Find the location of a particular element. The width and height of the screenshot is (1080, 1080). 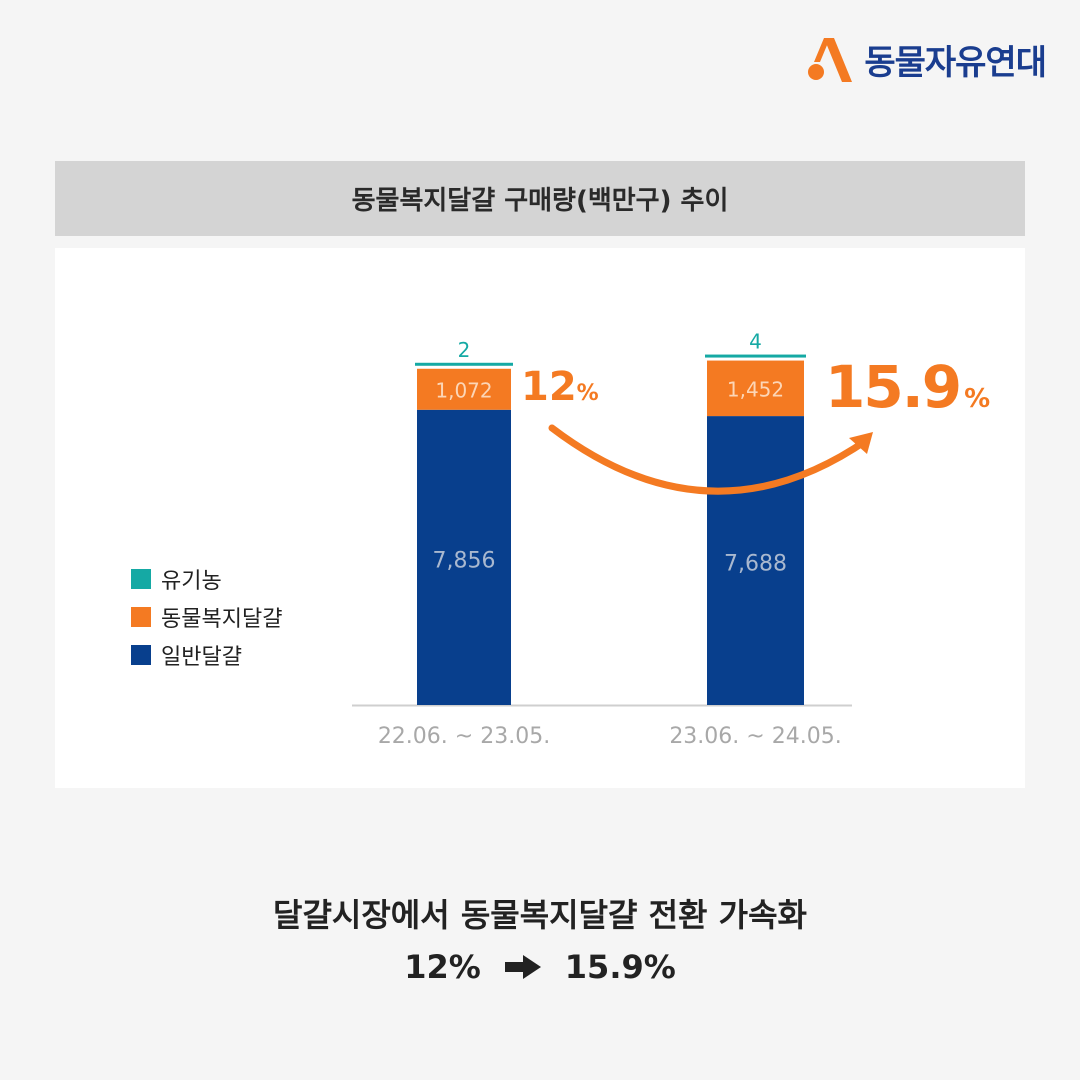

data-label-organic-1: 2 is located at coordinates (464, 350).